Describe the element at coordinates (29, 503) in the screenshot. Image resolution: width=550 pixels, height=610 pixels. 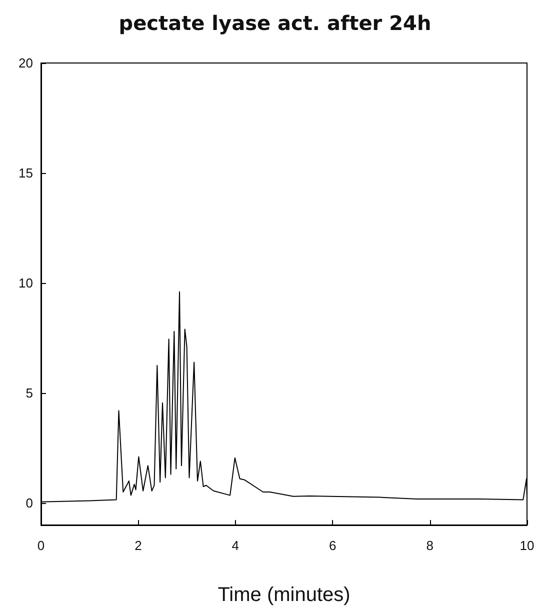
I see `y-tick-label: 0` at that location.